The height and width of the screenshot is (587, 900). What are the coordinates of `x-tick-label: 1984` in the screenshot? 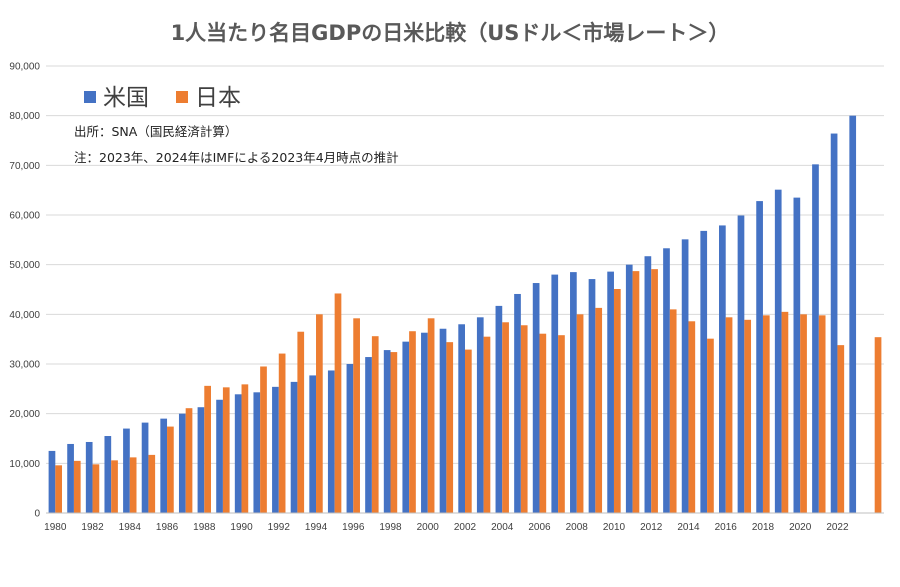 It's located at (130, 527).